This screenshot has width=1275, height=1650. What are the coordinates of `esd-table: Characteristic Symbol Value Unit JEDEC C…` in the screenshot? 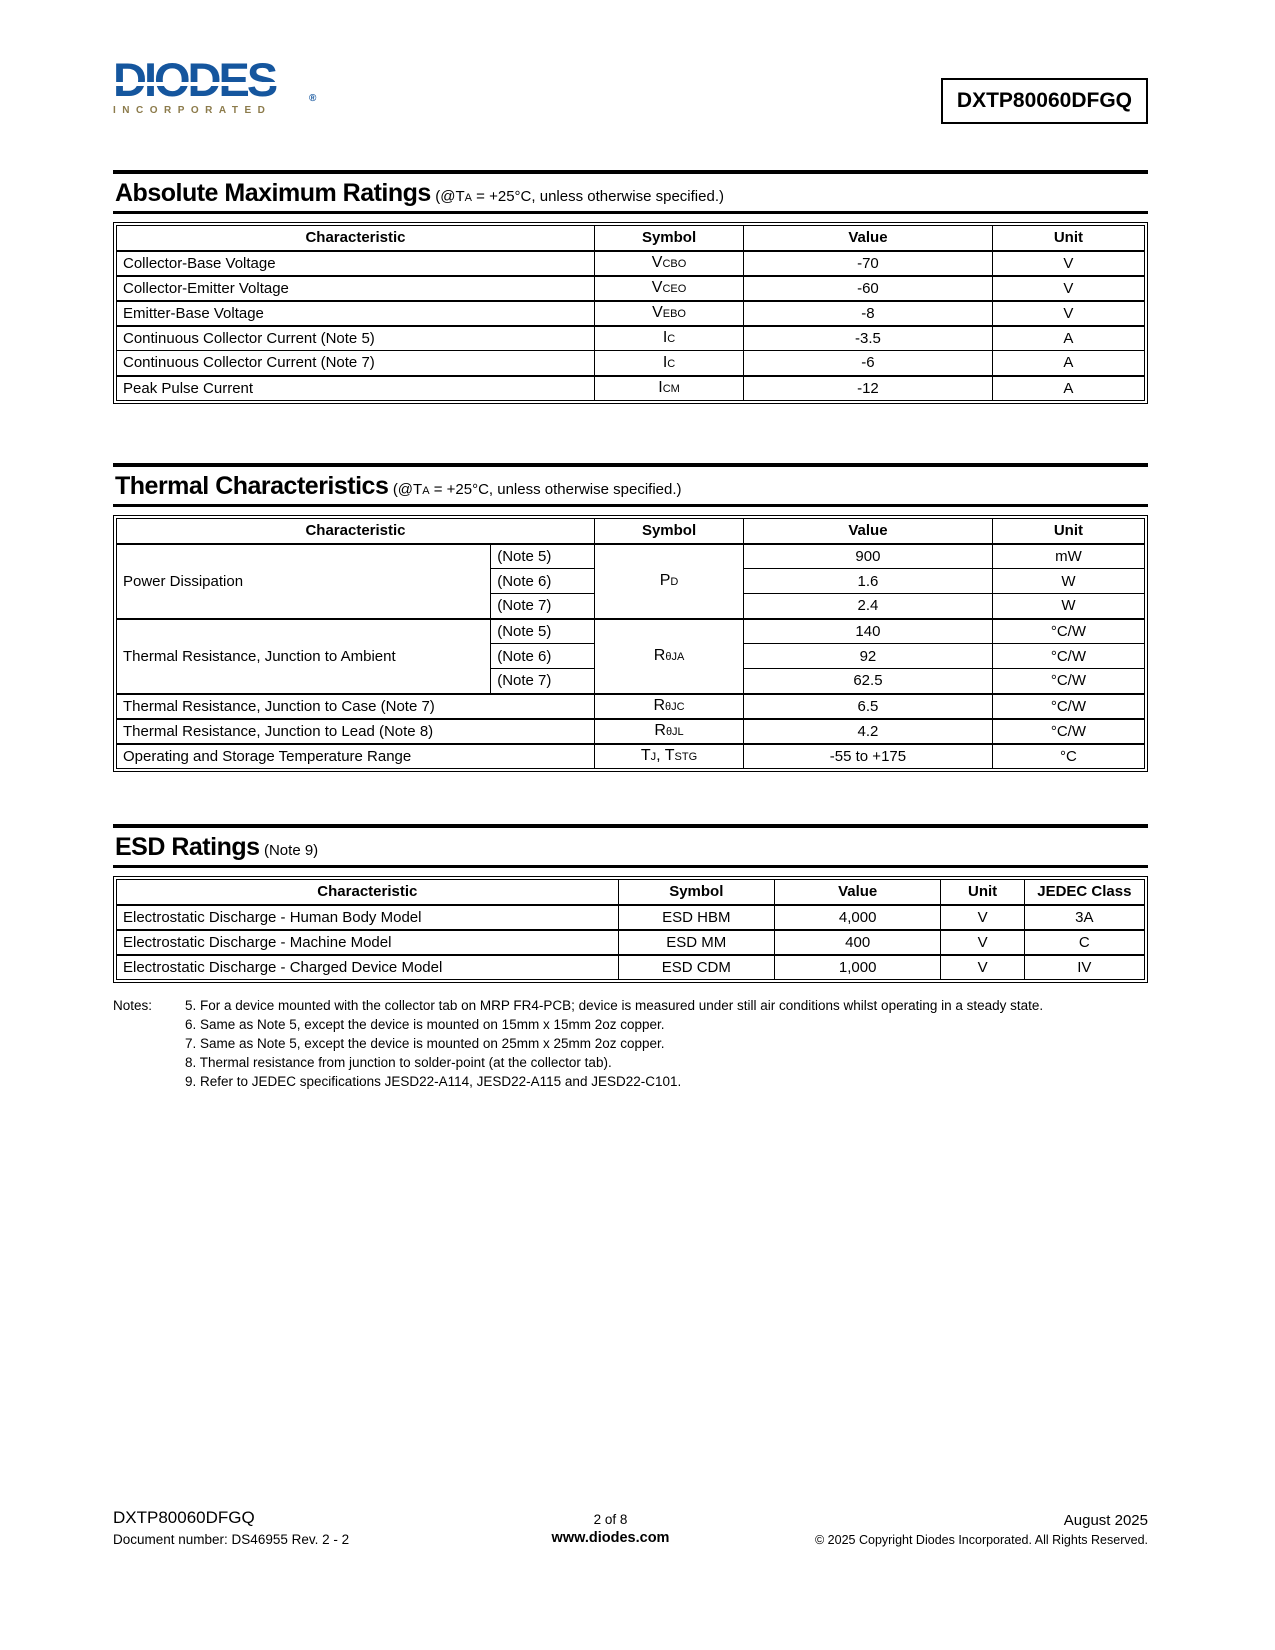 It's located at (631, 929).